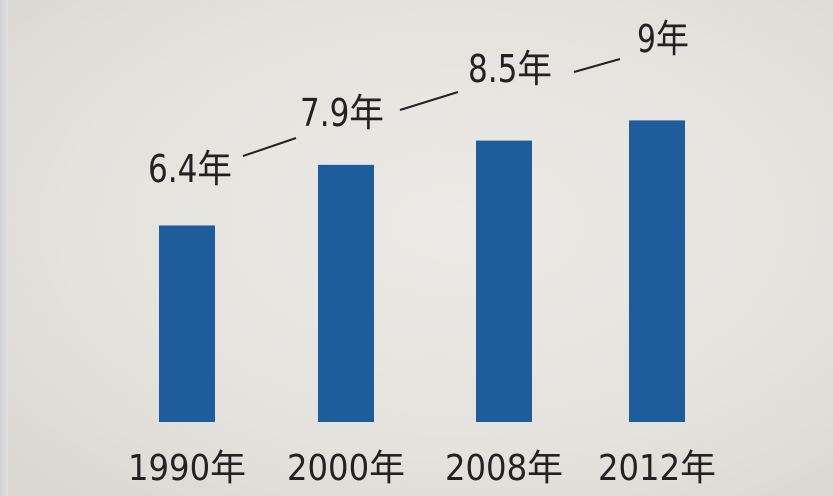 The width and height of the screenshot is (833, 496). I want to click on category-label-2: 2008年, so click(504, 468).